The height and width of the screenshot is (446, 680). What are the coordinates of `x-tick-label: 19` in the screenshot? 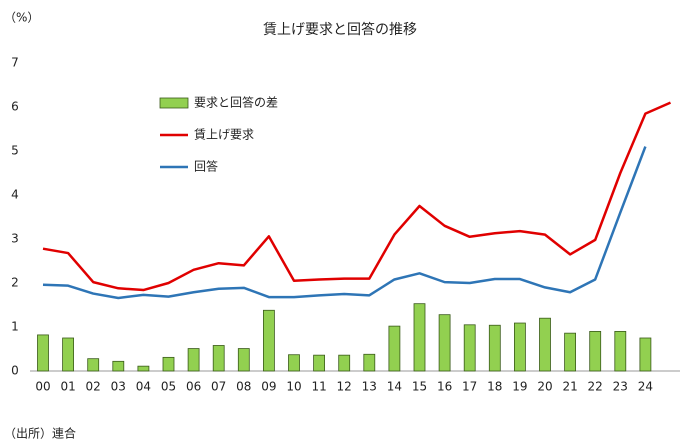 It's located at (519, 387).